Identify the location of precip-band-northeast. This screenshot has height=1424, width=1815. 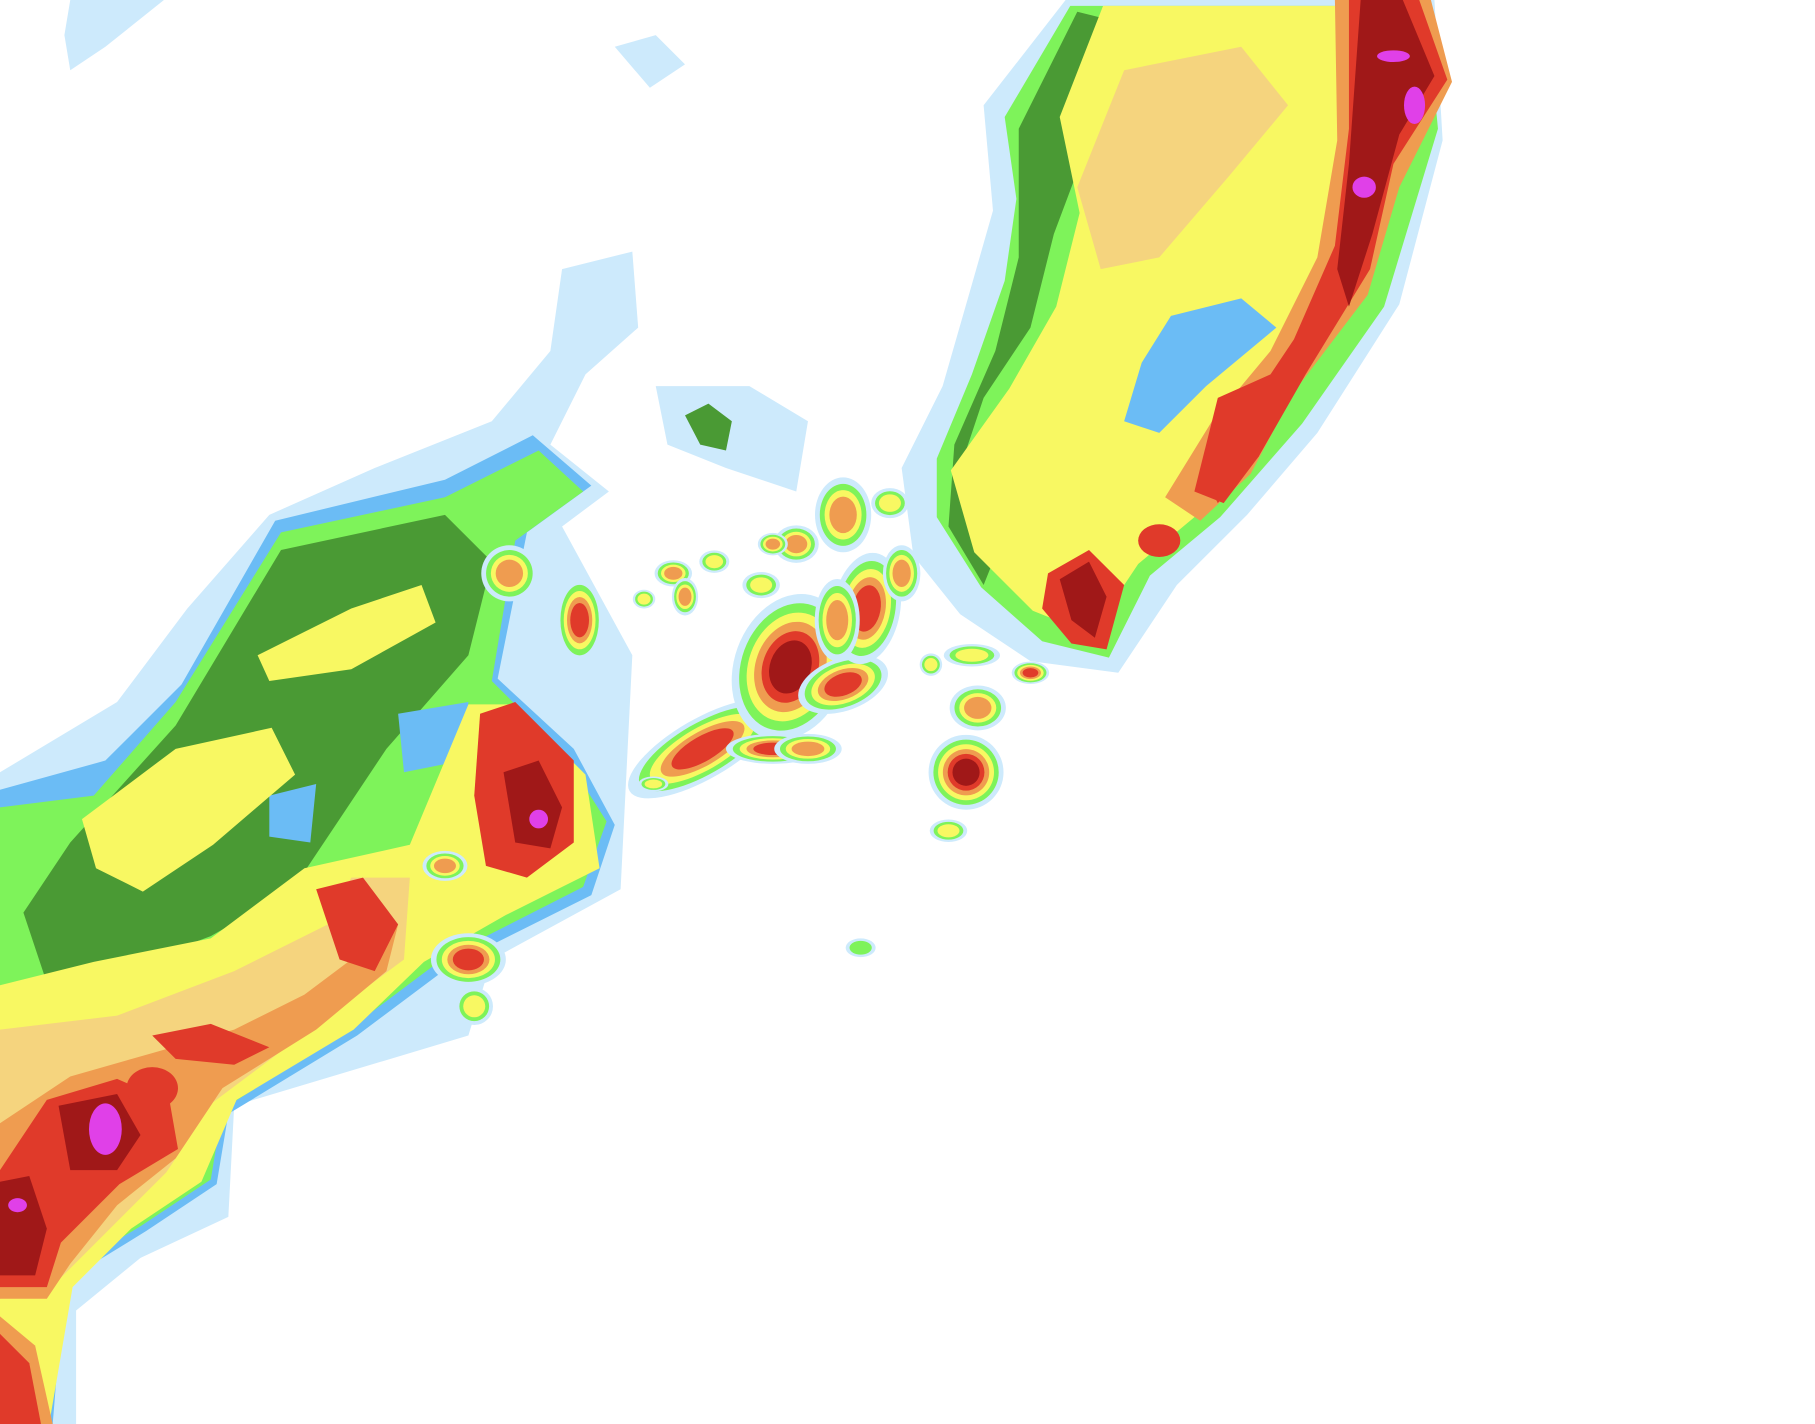
(1176, 336).